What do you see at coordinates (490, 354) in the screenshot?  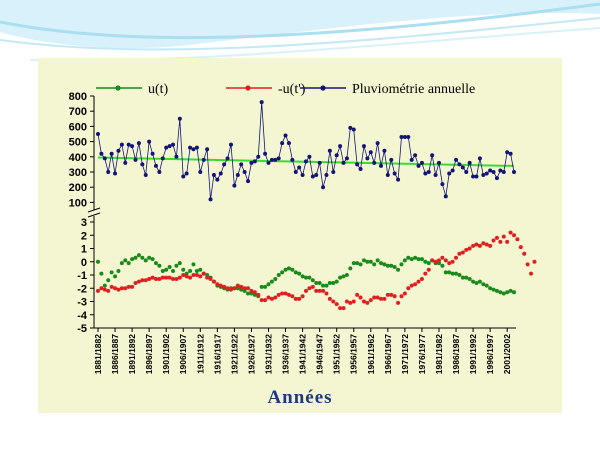 I see `x-tick-label: 1996/1997` at bounding box center [490, 354].